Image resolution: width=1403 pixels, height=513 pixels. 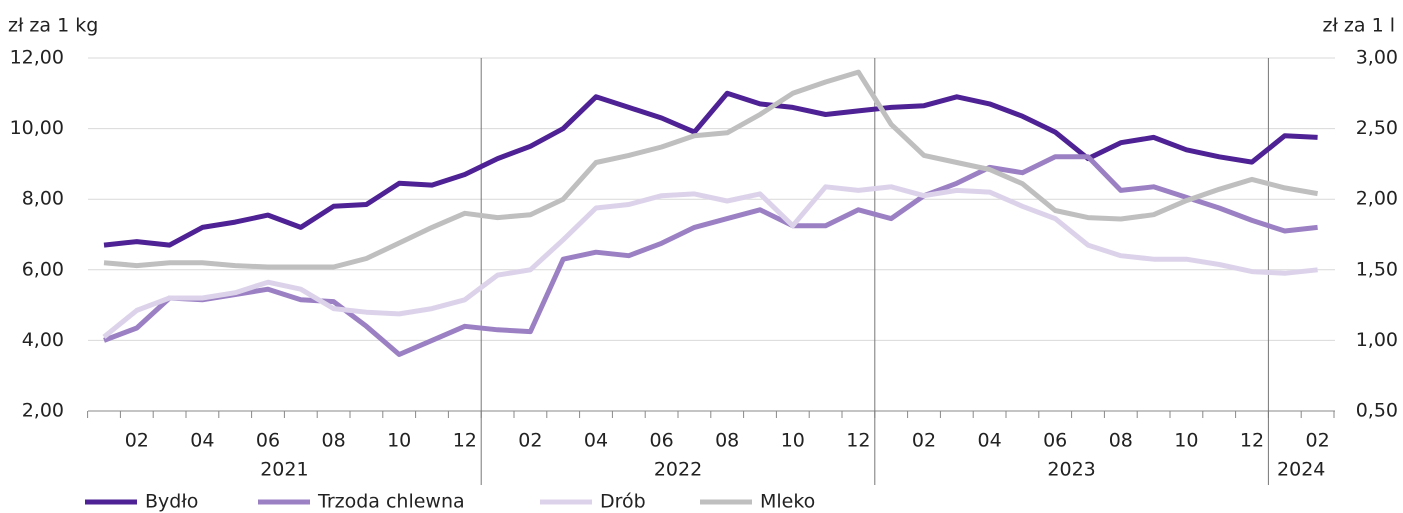 I want to click on year-label: 2022, so click(x=678, y=470).